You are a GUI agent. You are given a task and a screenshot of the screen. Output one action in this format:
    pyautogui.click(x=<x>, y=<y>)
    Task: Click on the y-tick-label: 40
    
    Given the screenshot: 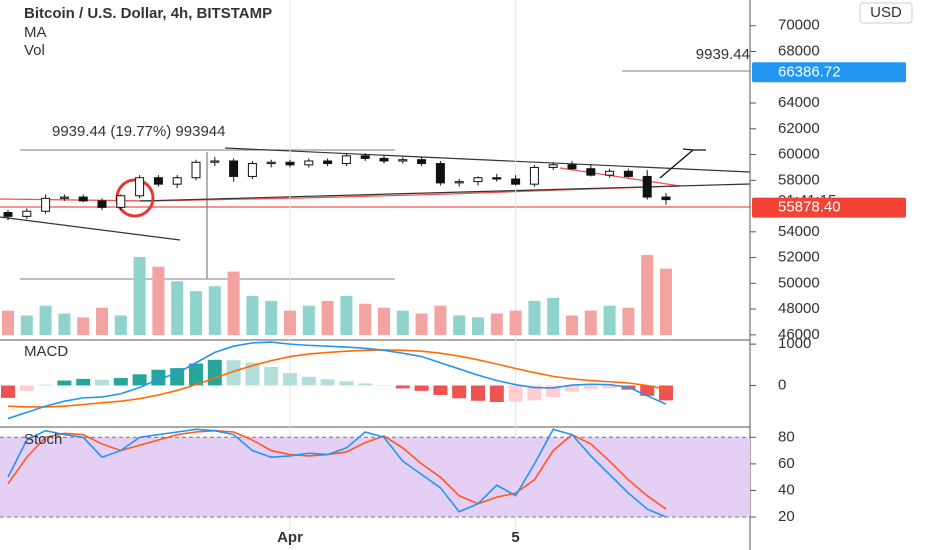 What is the action you would take?
    pyautogui.click(x=786, y=489)
    